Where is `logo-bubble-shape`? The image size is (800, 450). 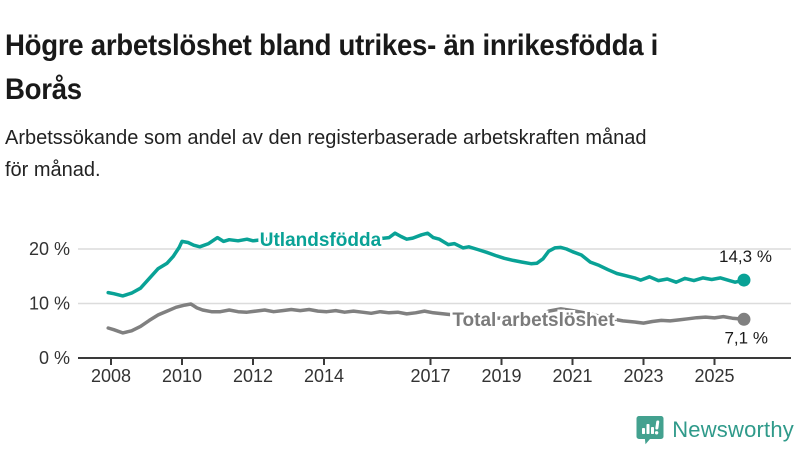 logo-bubble-shape is located at coordinates (650, 430).